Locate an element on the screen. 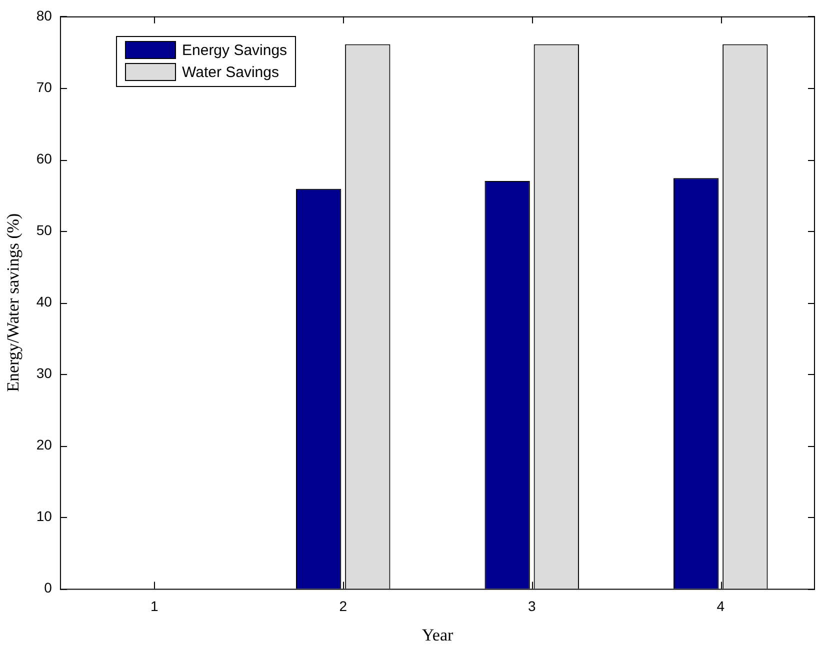  y-tick-label: 40 is located at coordinates (44, 301).